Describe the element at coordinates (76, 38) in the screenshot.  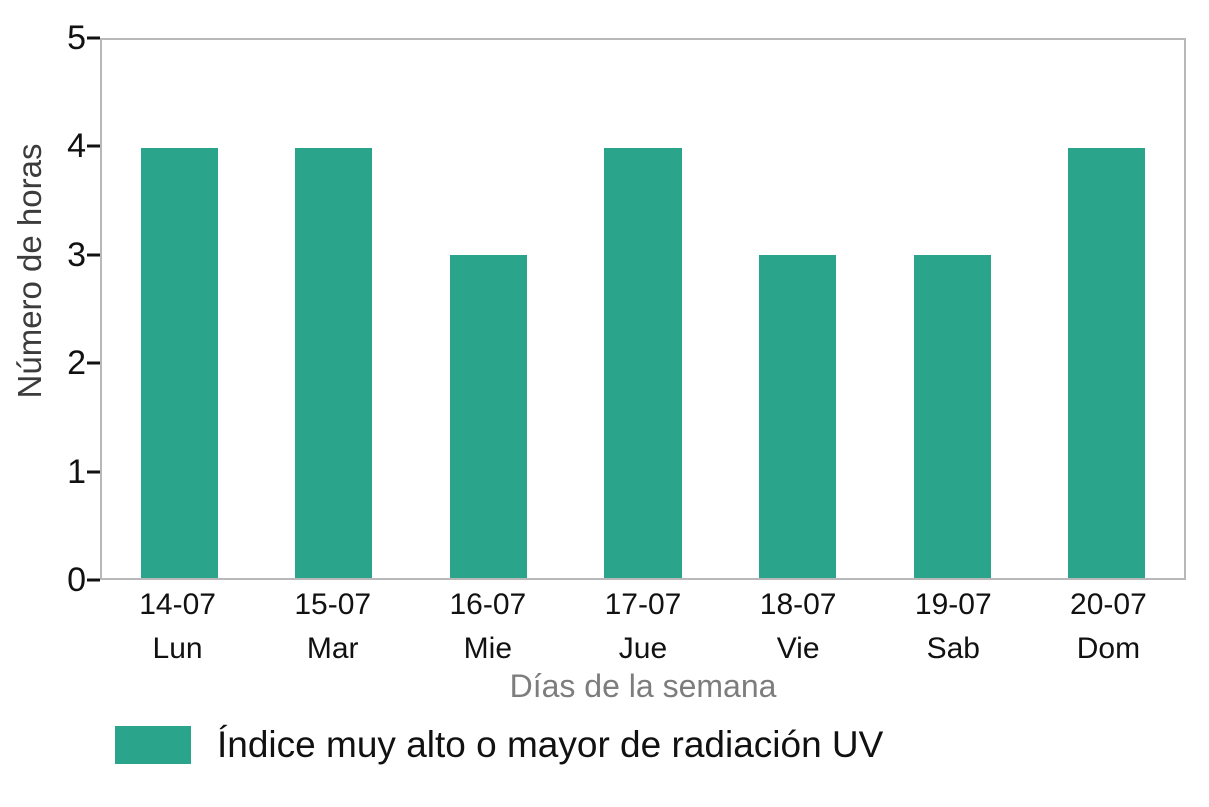
I see `y-tick-label: 5` at that location.